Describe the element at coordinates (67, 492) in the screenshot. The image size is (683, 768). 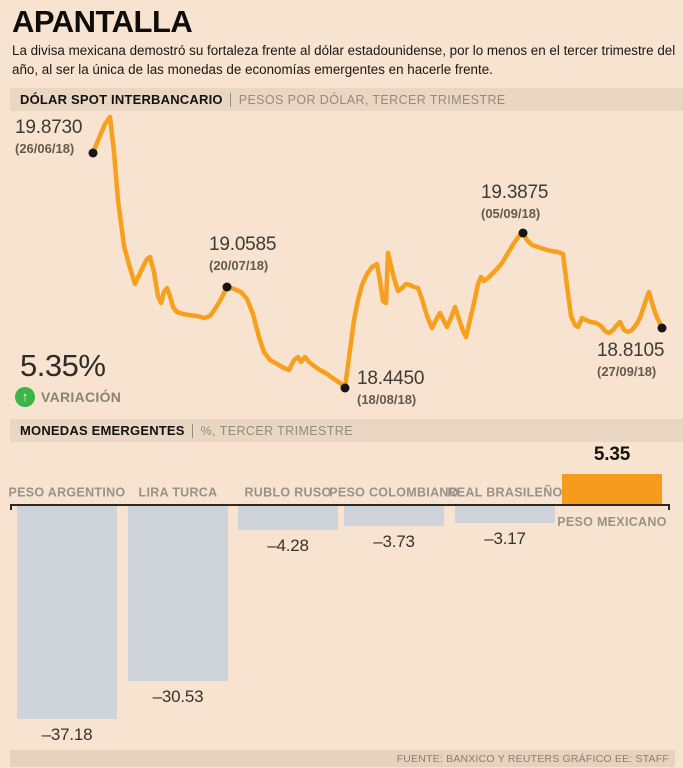
I see `category-label-peso-argentino: PESO ARGENTINO` at that location.